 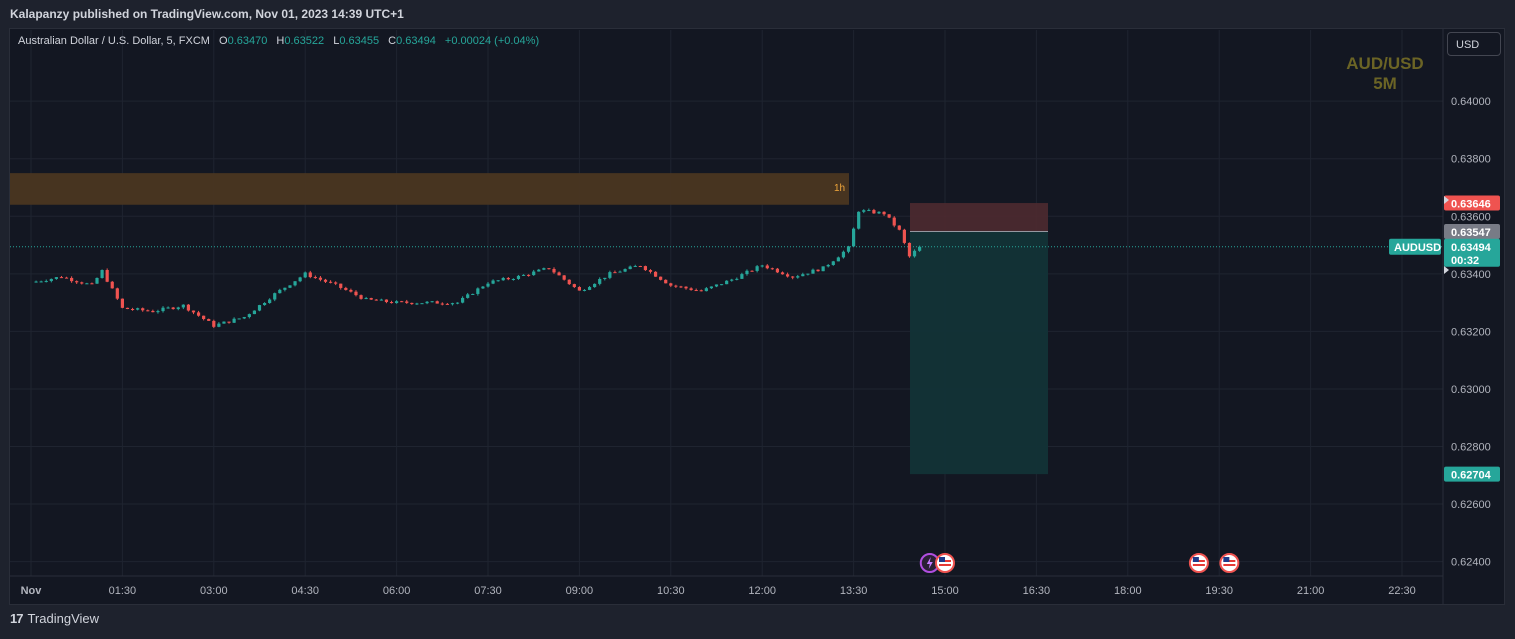 I want to click on close-label: C, so click(x=392, y=41).